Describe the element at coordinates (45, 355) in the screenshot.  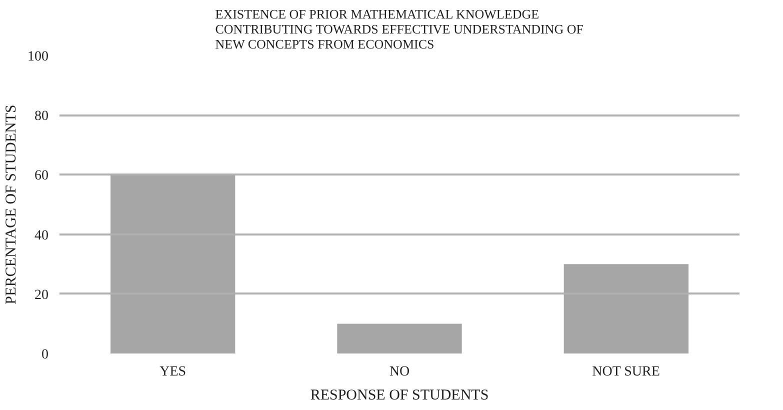
I see `y-tick-label: 0` at that location.